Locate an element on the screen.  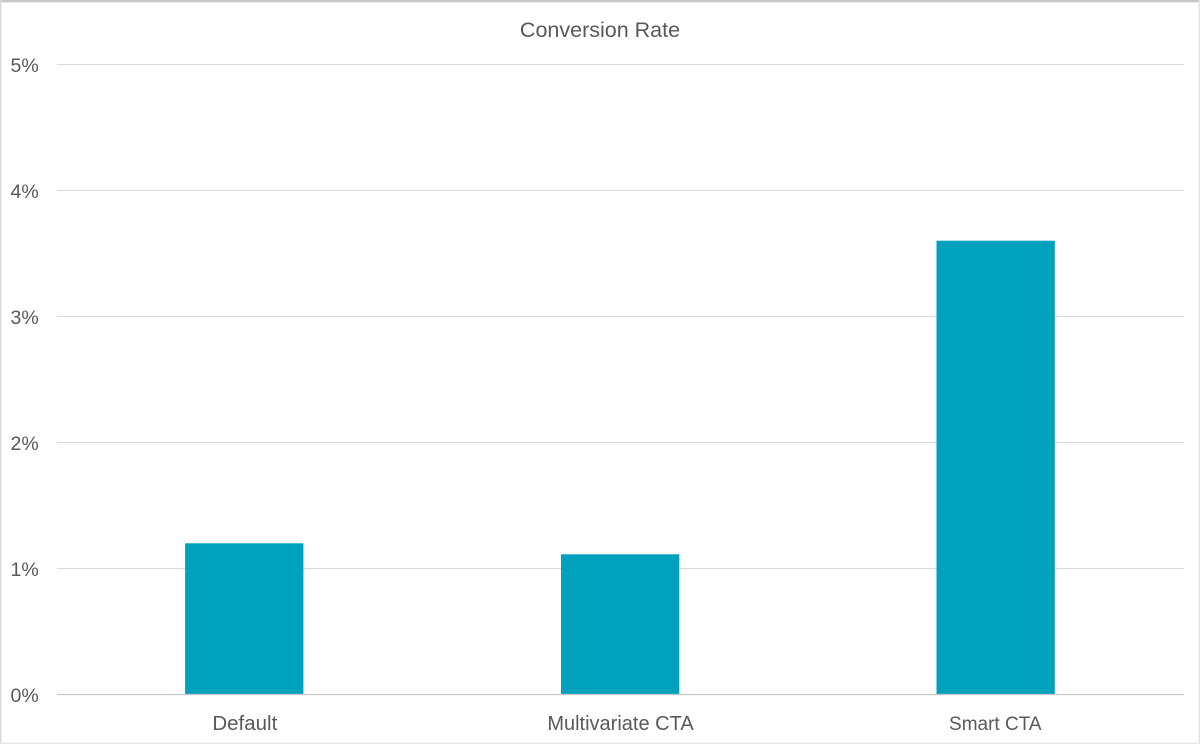
svg-text: 2% is located at coordinates (25, 444).